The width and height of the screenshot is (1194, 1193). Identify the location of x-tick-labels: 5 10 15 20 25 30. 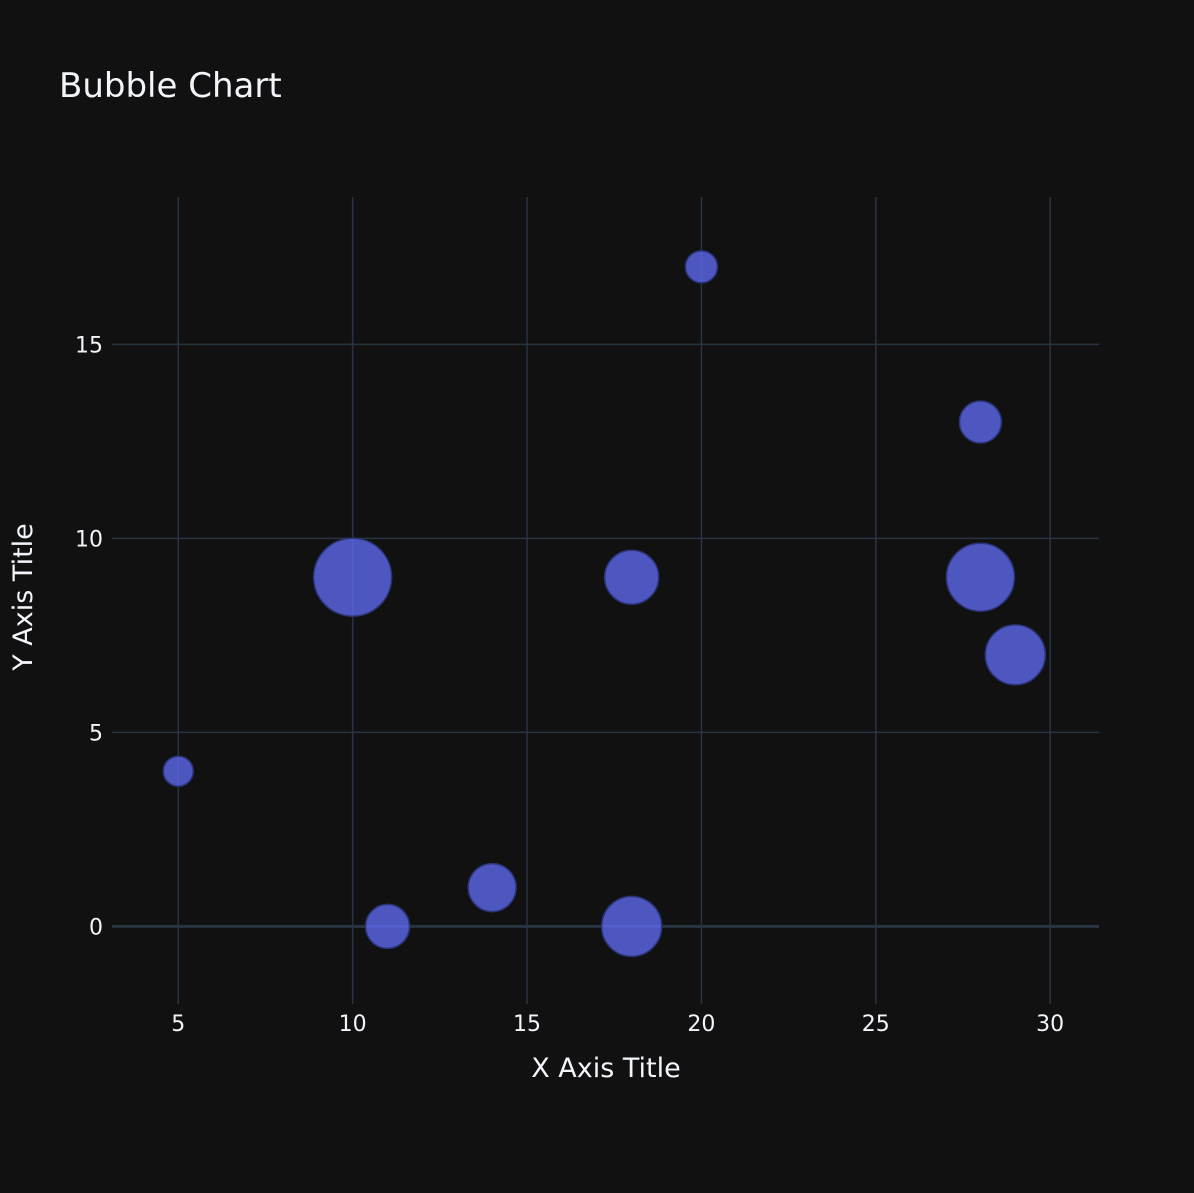
(617, 1024).